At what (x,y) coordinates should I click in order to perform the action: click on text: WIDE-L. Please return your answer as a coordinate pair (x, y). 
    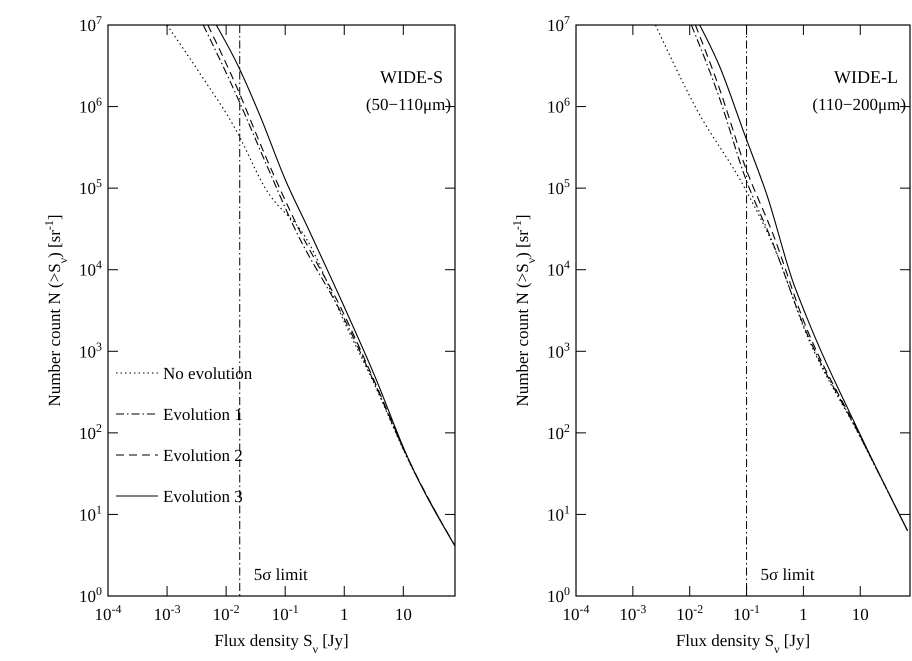
    Looking at the image, I should click on (866, 77).